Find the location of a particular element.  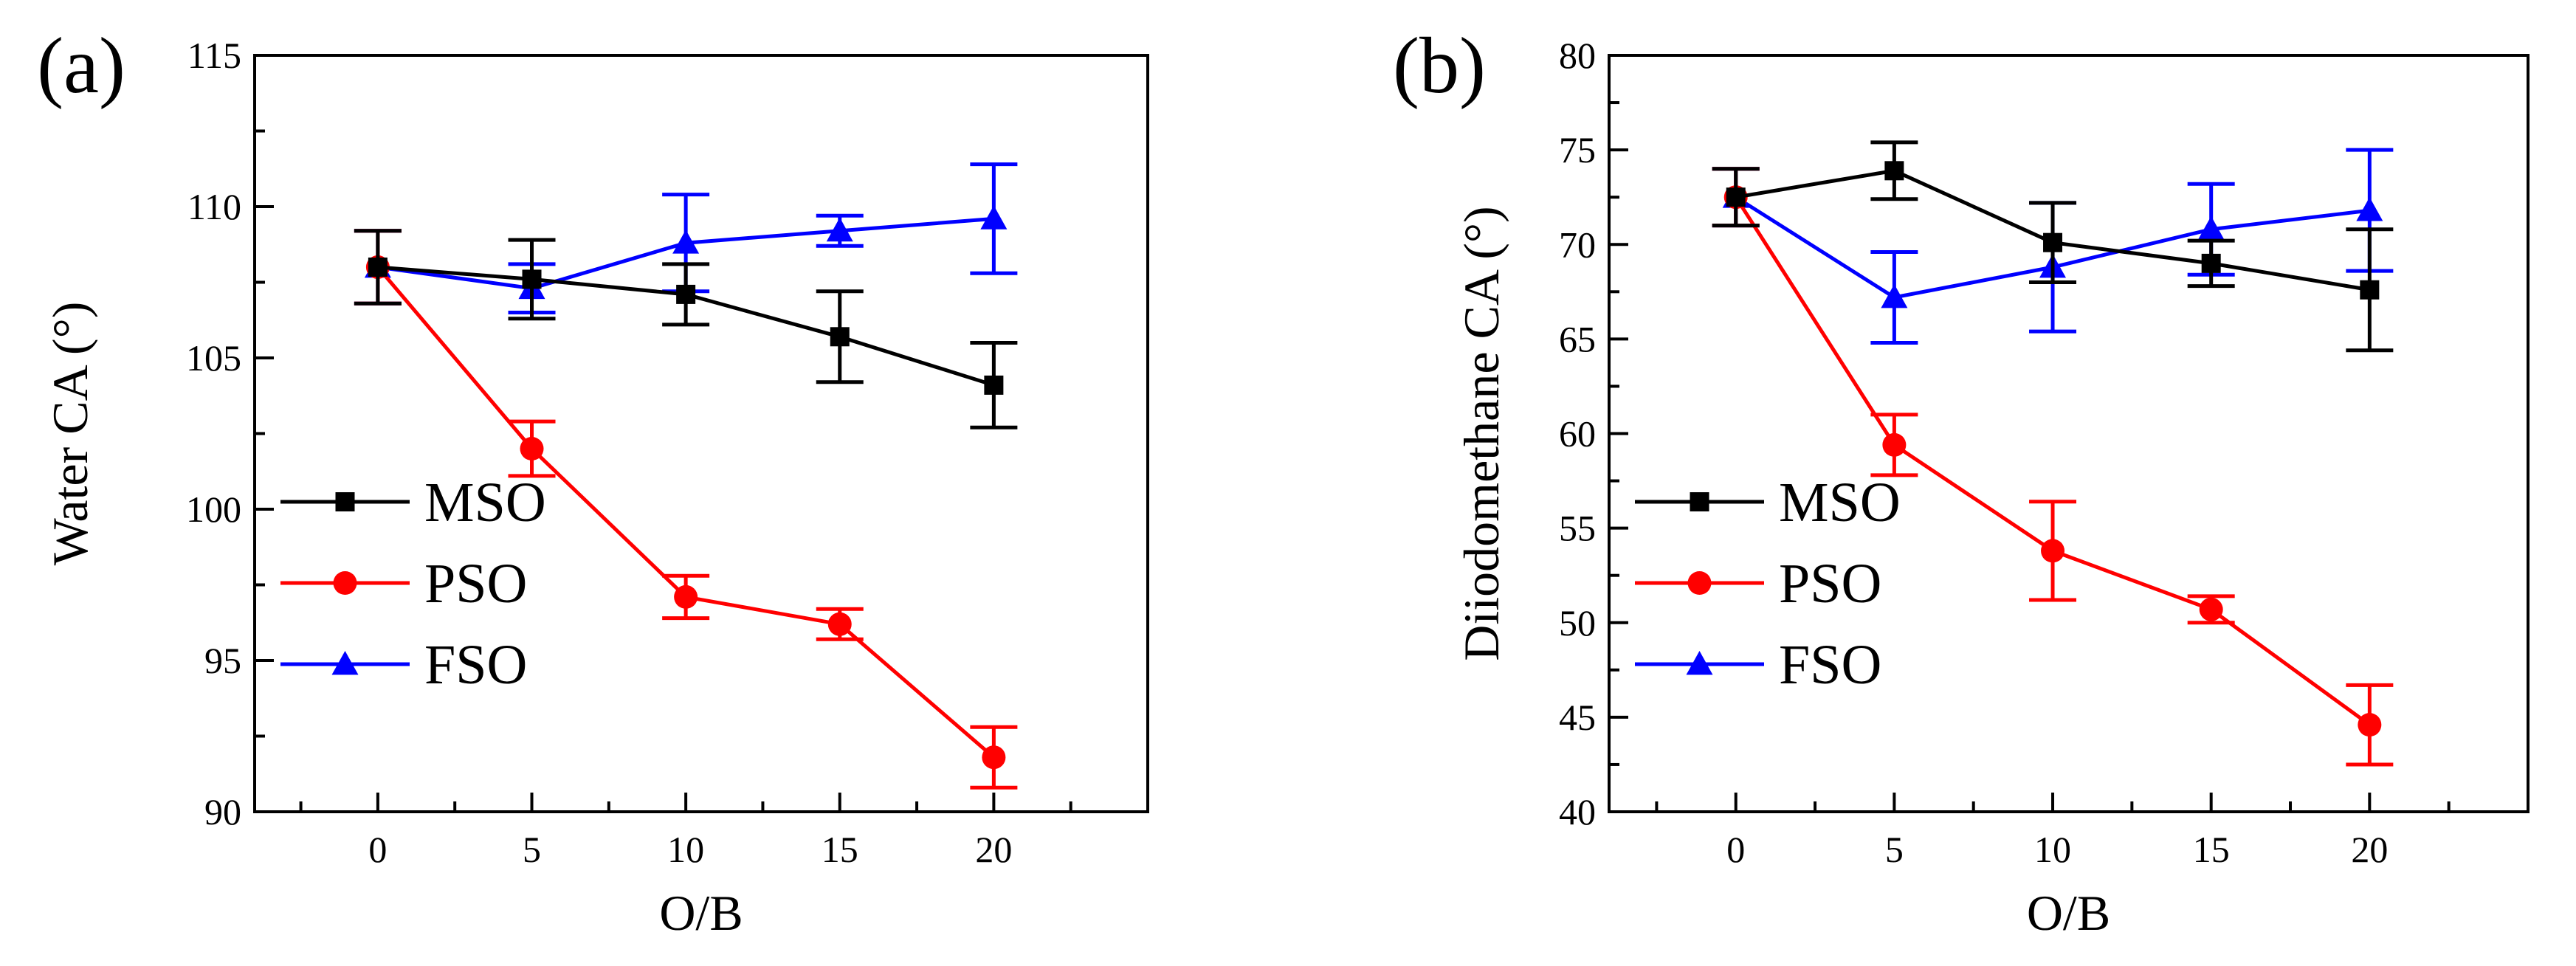

y-tick-label: 105 is located at coordinates (214, 358).